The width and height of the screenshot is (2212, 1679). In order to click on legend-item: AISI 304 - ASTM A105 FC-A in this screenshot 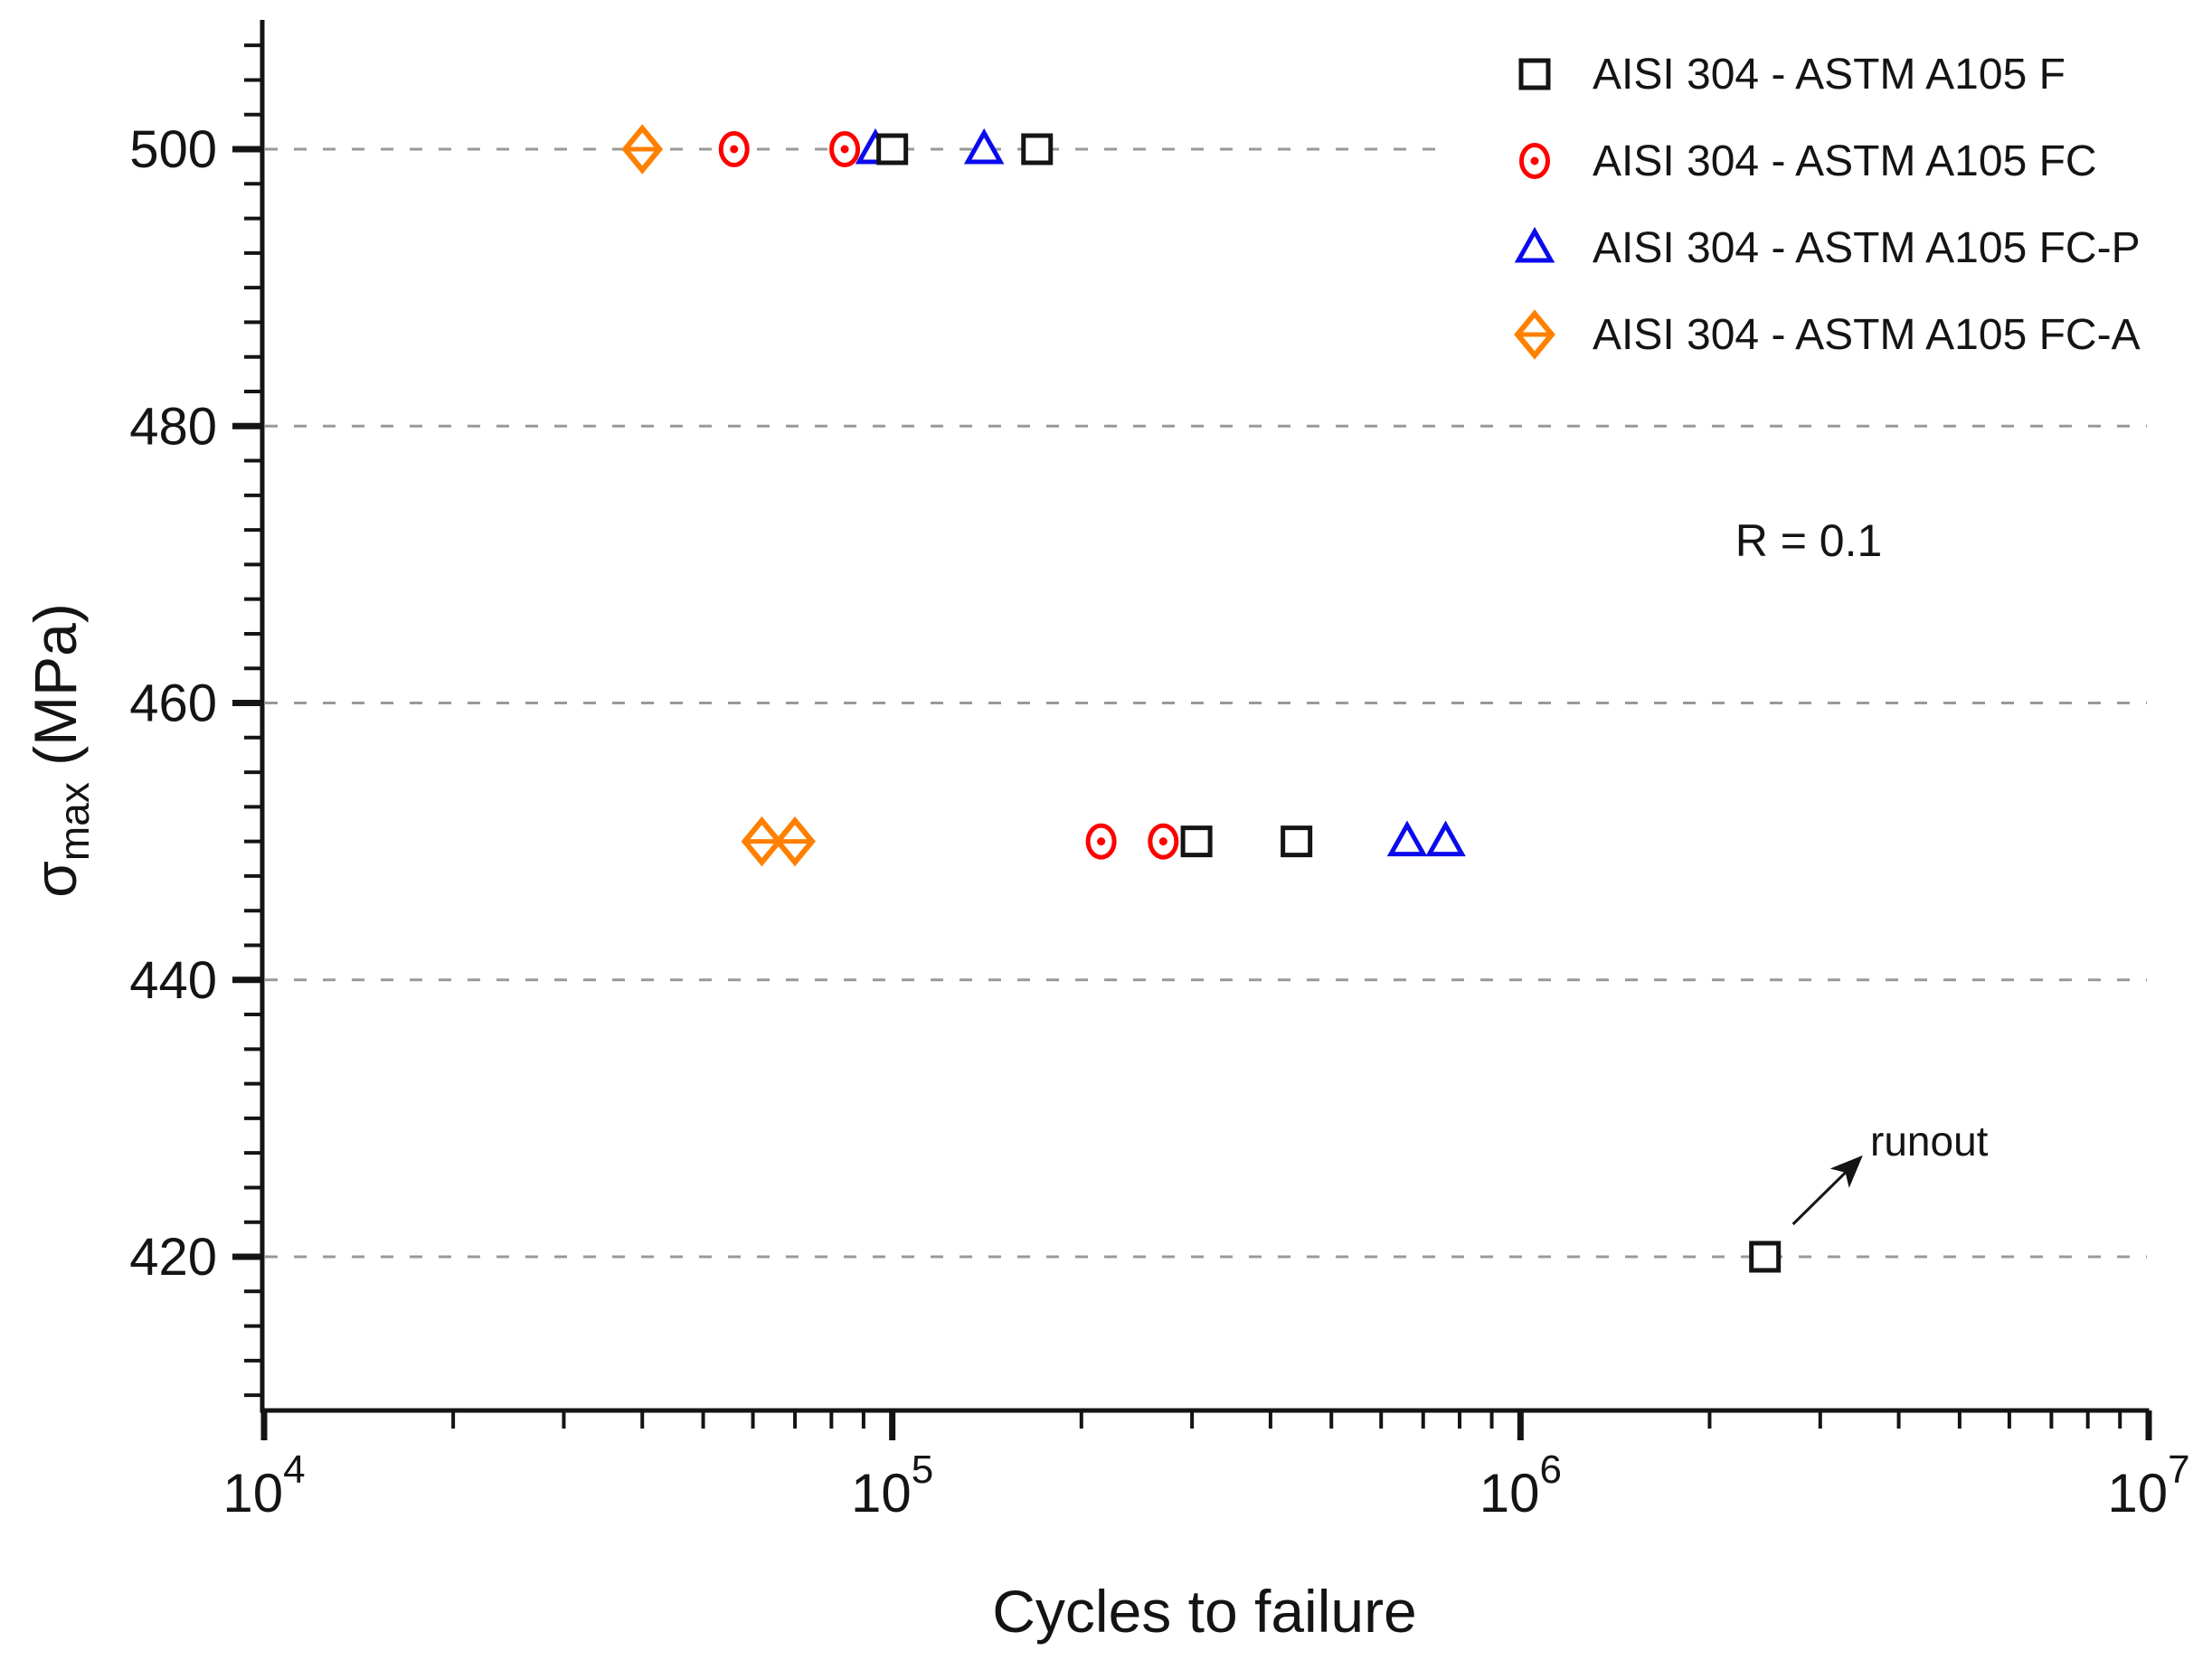, I will do `click(1825, 334)`.